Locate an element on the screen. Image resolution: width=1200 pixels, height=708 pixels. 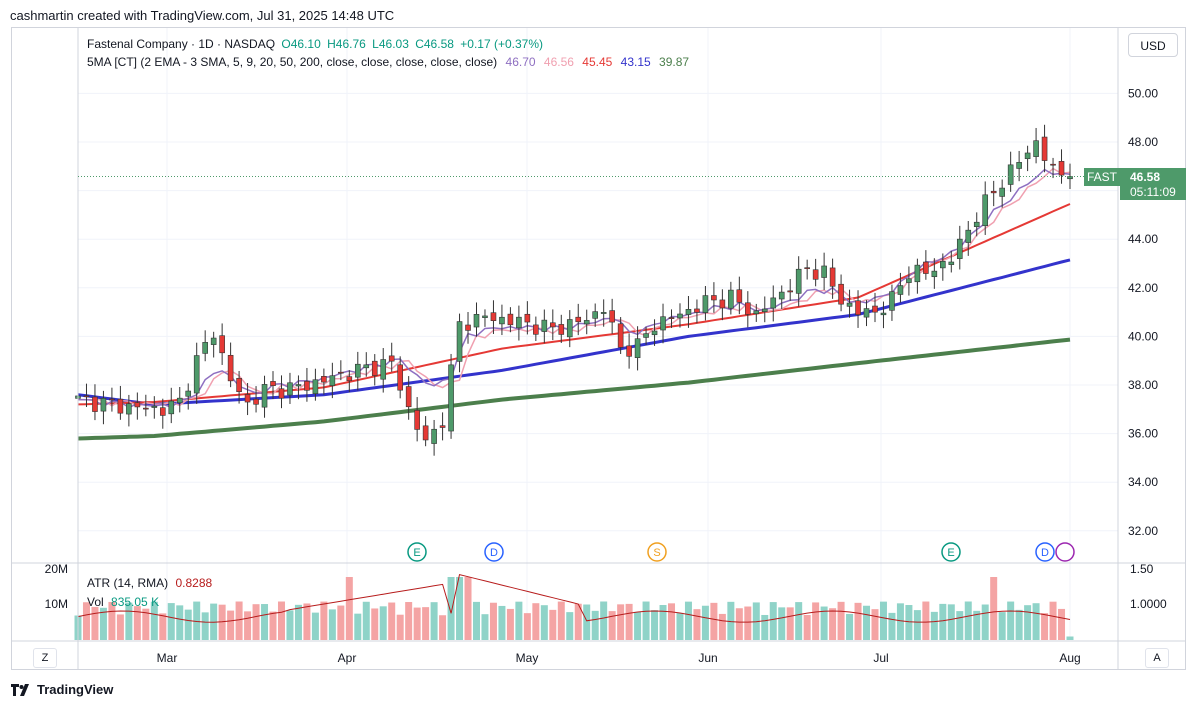
event-marker-D: D is located at coordinates (494, 552).